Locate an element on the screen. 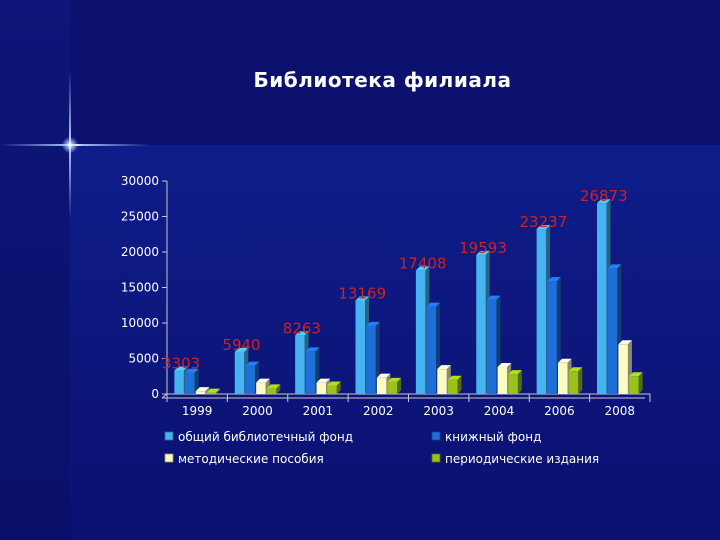 The image size is (720, 540). y-tick-label: 25000 is located at coordinates (140, 217).